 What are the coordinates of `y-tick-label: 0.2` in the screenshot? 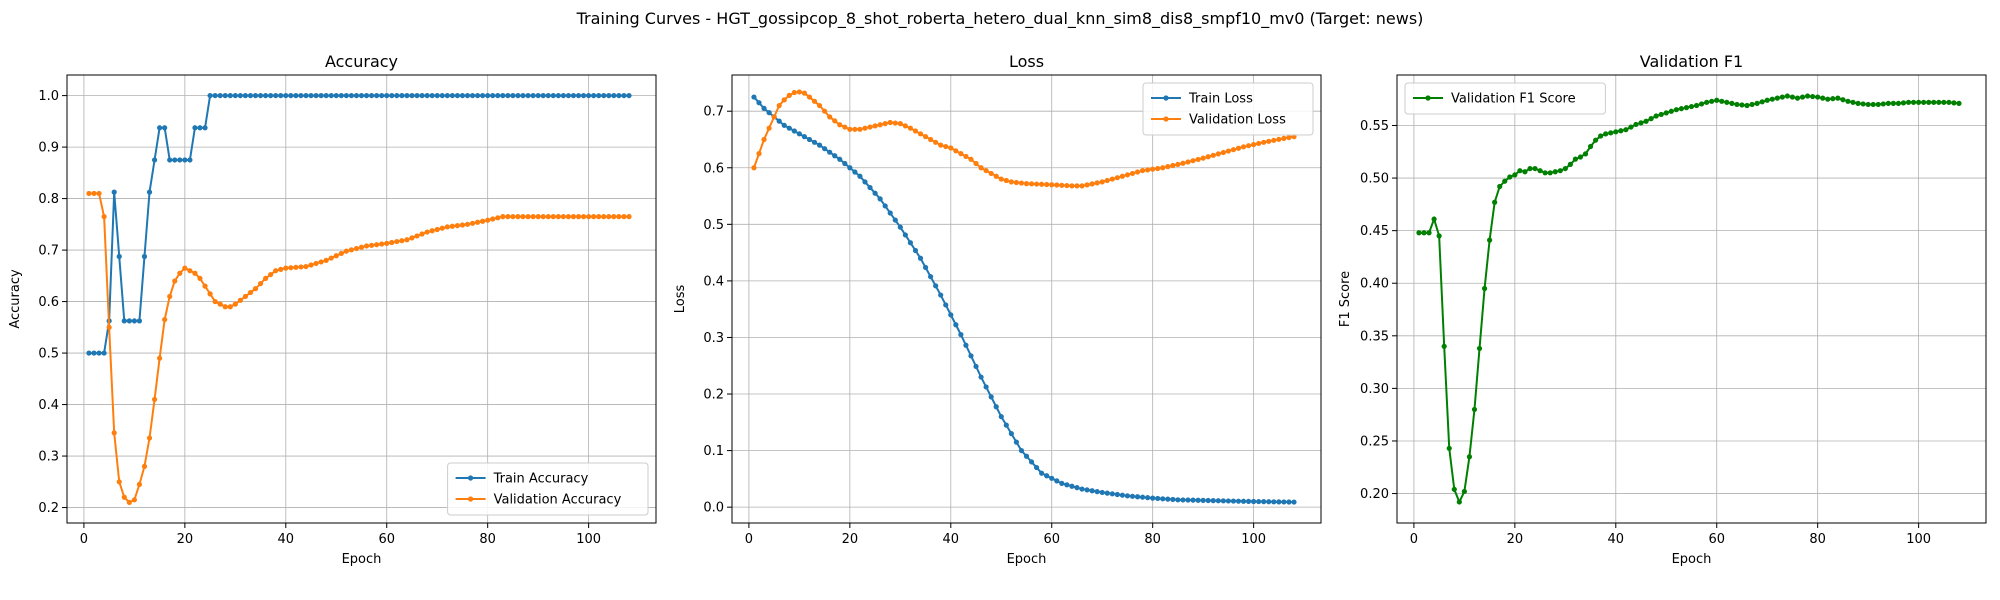 It's located at (713, 395).